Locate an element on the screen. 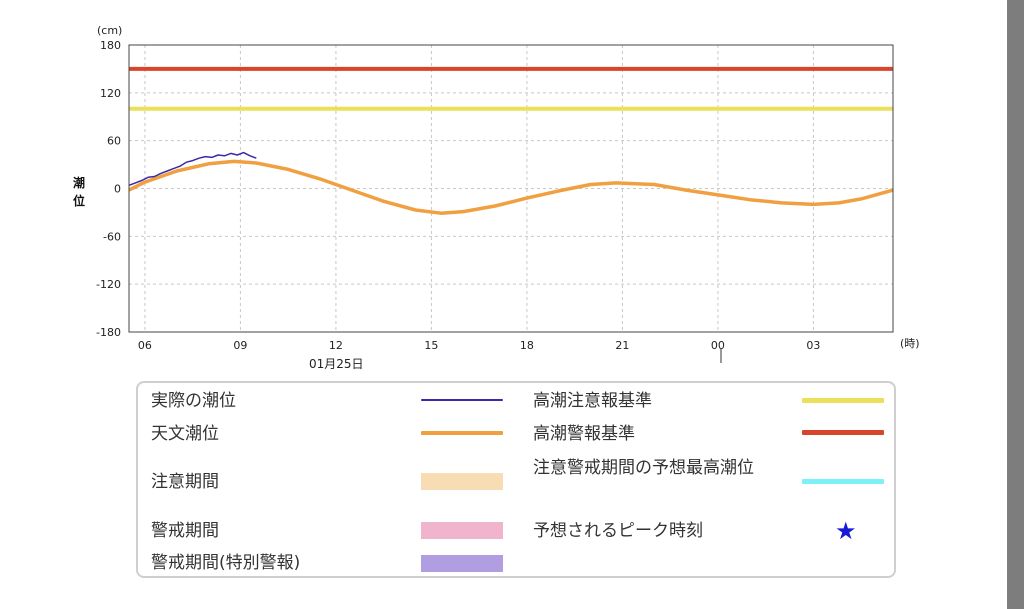 The width and height of the screenshot is (1024, 609). x-tick-labels: 06 09 12 15 18 21 00 03 is located at coordinates (479, 345).